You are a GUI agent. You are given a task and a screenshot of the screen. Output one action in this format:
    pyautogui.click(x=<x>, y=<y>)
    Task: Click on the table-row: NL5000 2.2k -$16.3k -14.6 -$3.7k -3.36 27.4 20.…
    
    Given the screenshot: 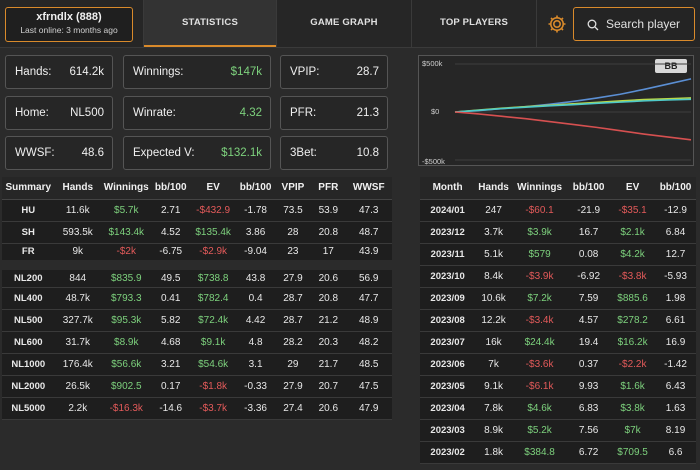 What is the action you would take?
    pyautogui.click(x=197, y=408)
    